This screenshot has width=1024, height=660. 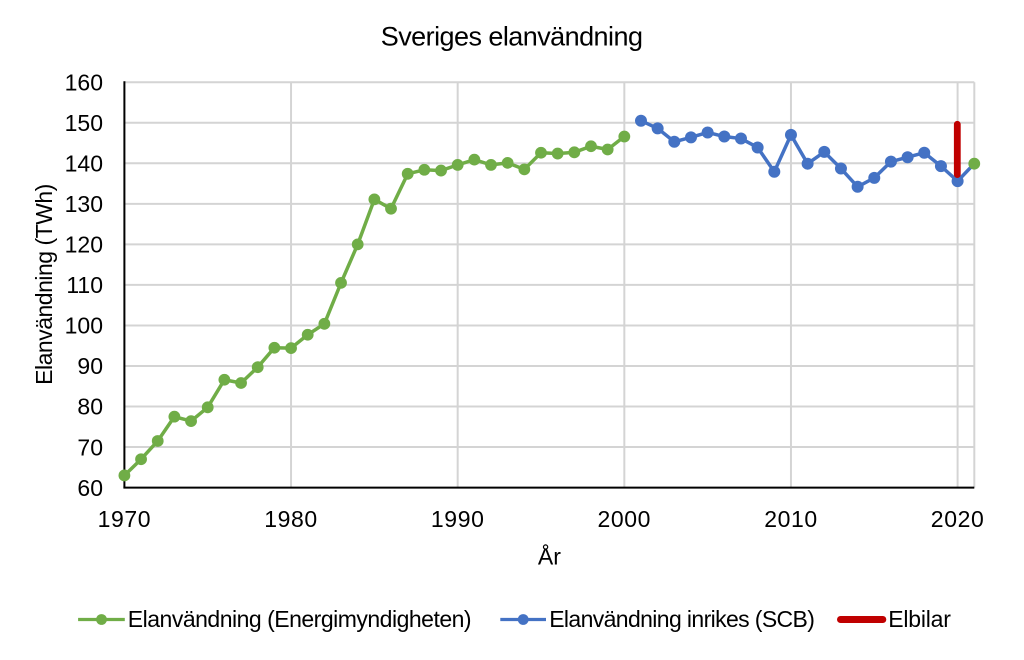 I want to click on svg-text: 1970, so click(x=125, y=519).